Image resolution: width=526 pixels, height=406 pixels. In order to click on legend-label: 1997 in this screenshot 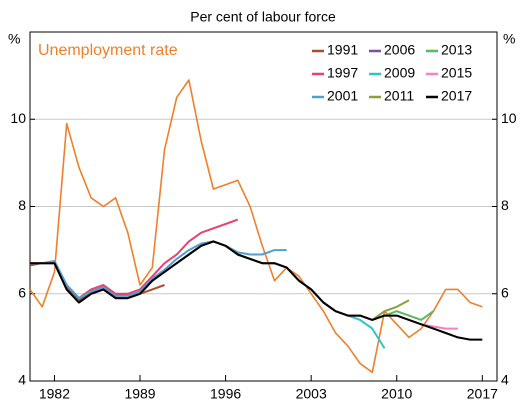, I will do `click(342, 73)`.